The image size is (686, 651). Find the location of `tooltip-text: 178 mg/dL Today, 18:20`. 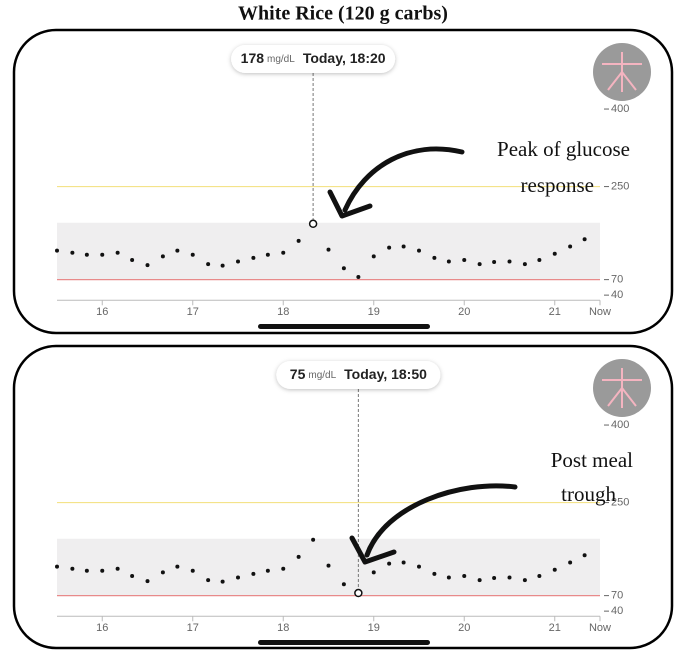

tooltip-text: 178 mg/dL Today, 18:20 is located at coordinates (313, 58).